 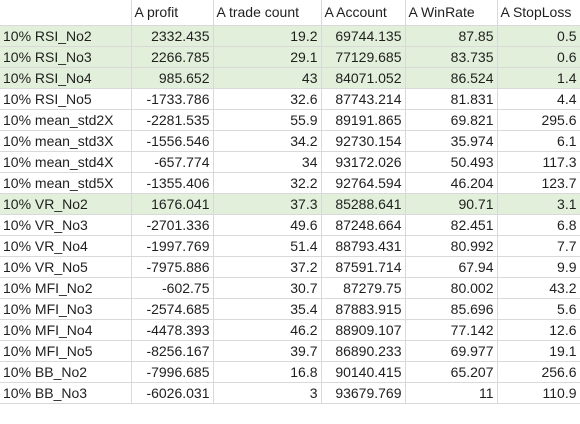 What do you see at coordinates (363, 225) in the screenshot?
I see `cell-account: 87248.664` at bounding box center [363, 225].